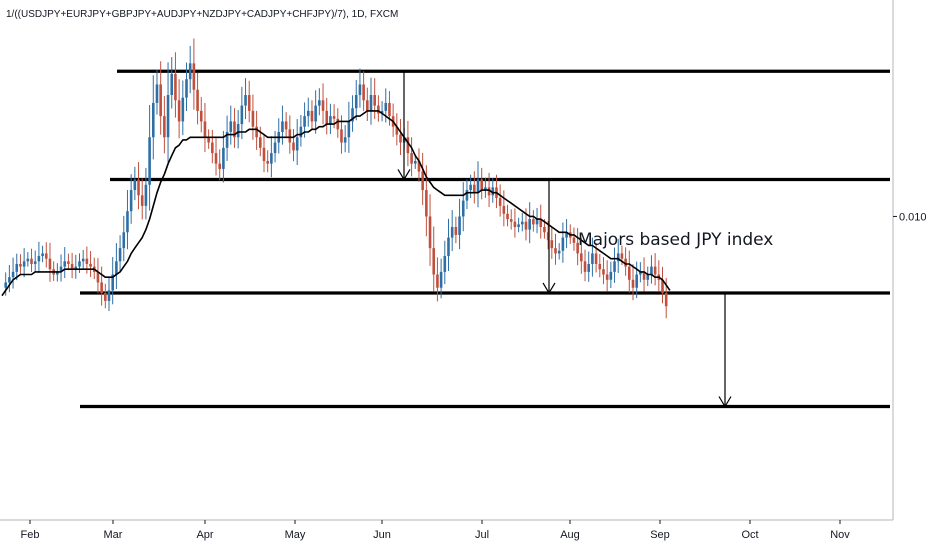 Image resolution: width=932 pixels, height=550 pixels. Describe the element at coordinates (295, 535) in the screenshot. I see `x-tick-label: May` at that location.